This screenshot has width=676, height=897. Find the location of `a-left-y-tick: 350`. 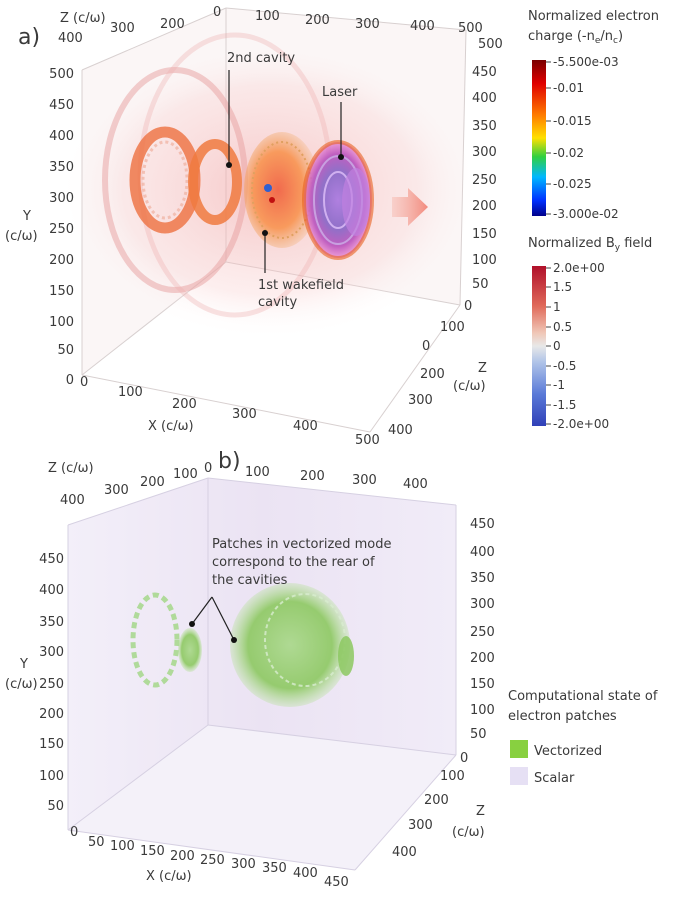

a-left-y-tick: 350 is located at coordinates (61, 167).